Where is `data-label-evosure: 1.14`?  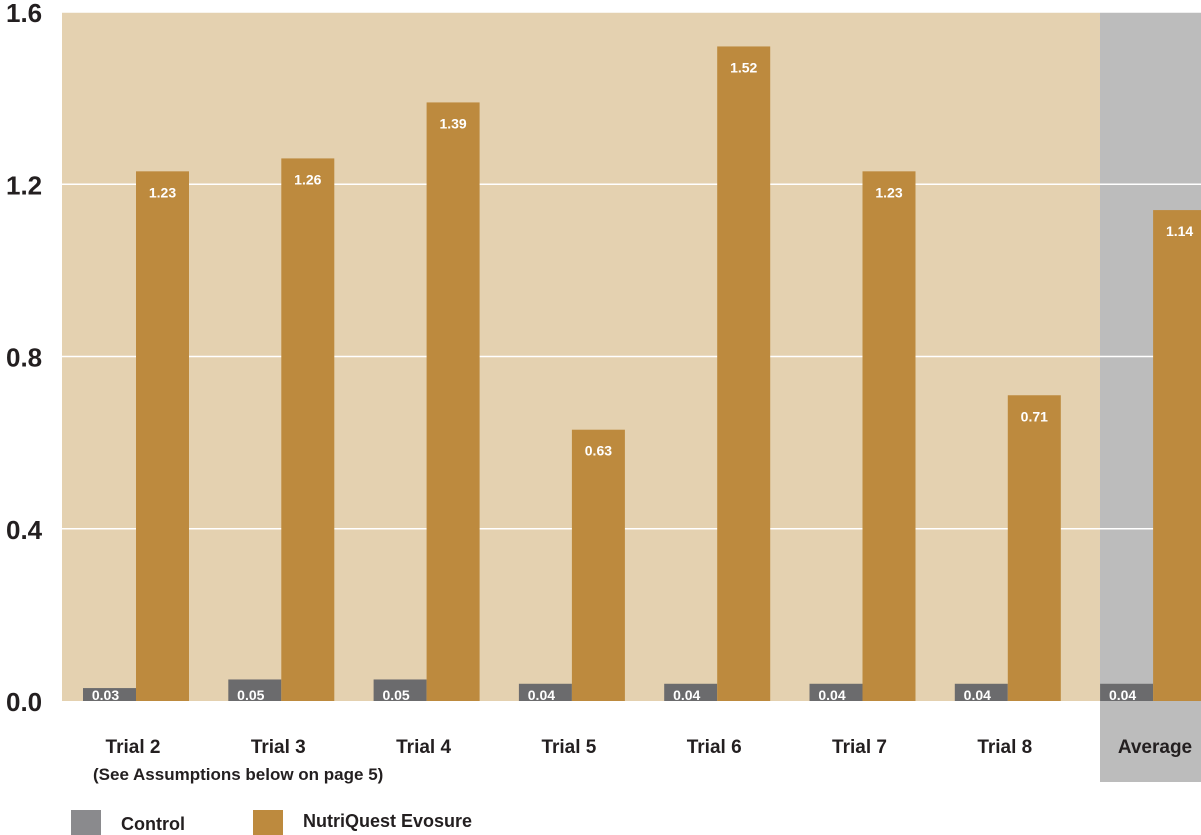 data-label-evosure: 1.14 is located at coordinates (1179, 231).